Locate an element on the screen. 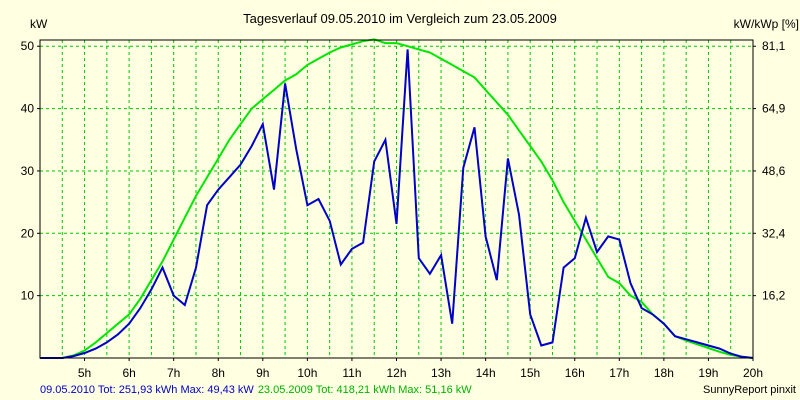  y-axis-left-label: kW is located at coordinates (39, 24).